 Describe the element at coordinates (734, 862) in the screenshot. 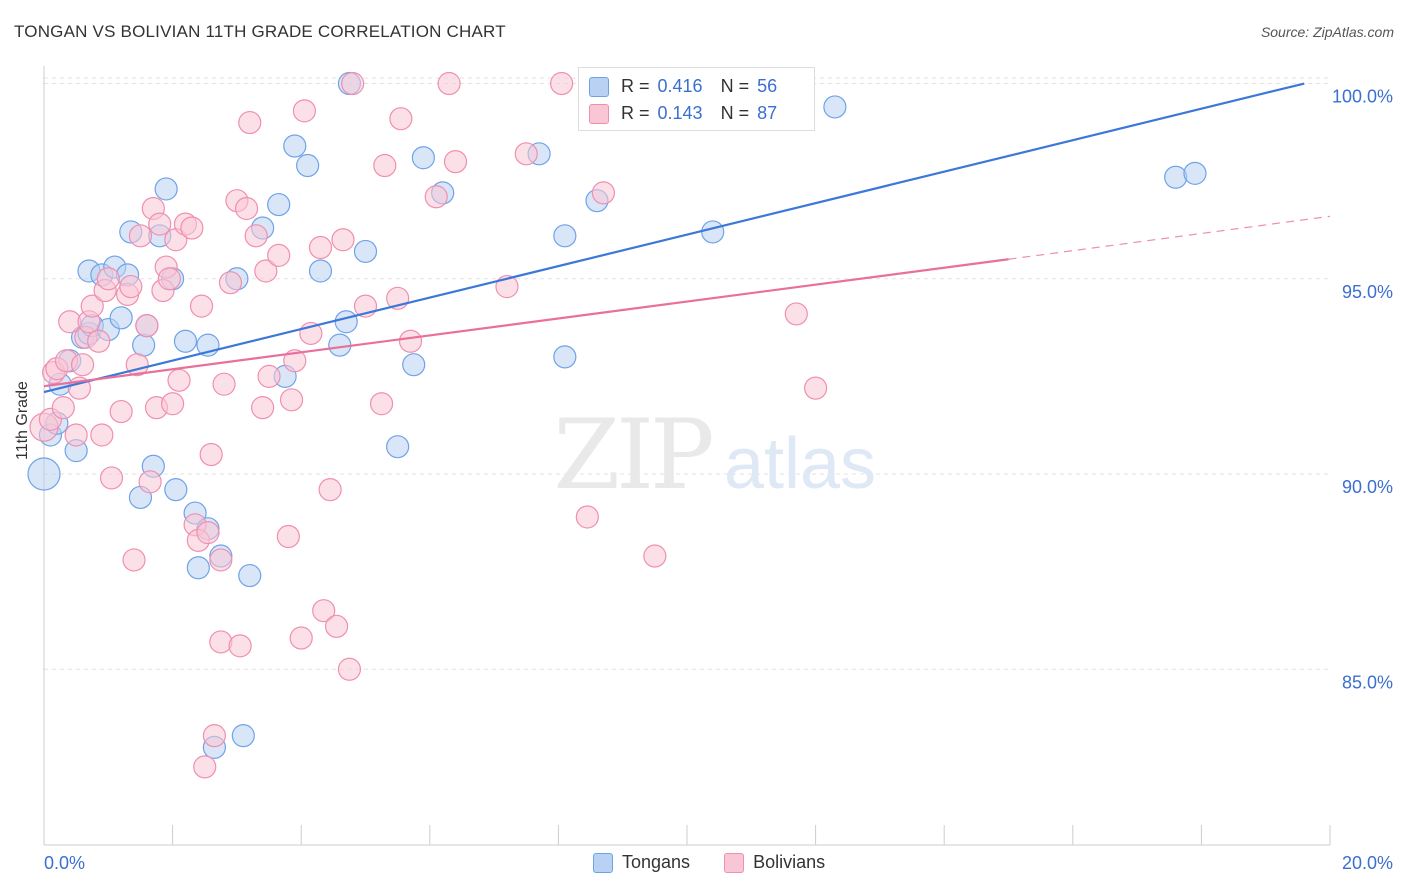

I see `bolivians-legend-swatch` at that location.